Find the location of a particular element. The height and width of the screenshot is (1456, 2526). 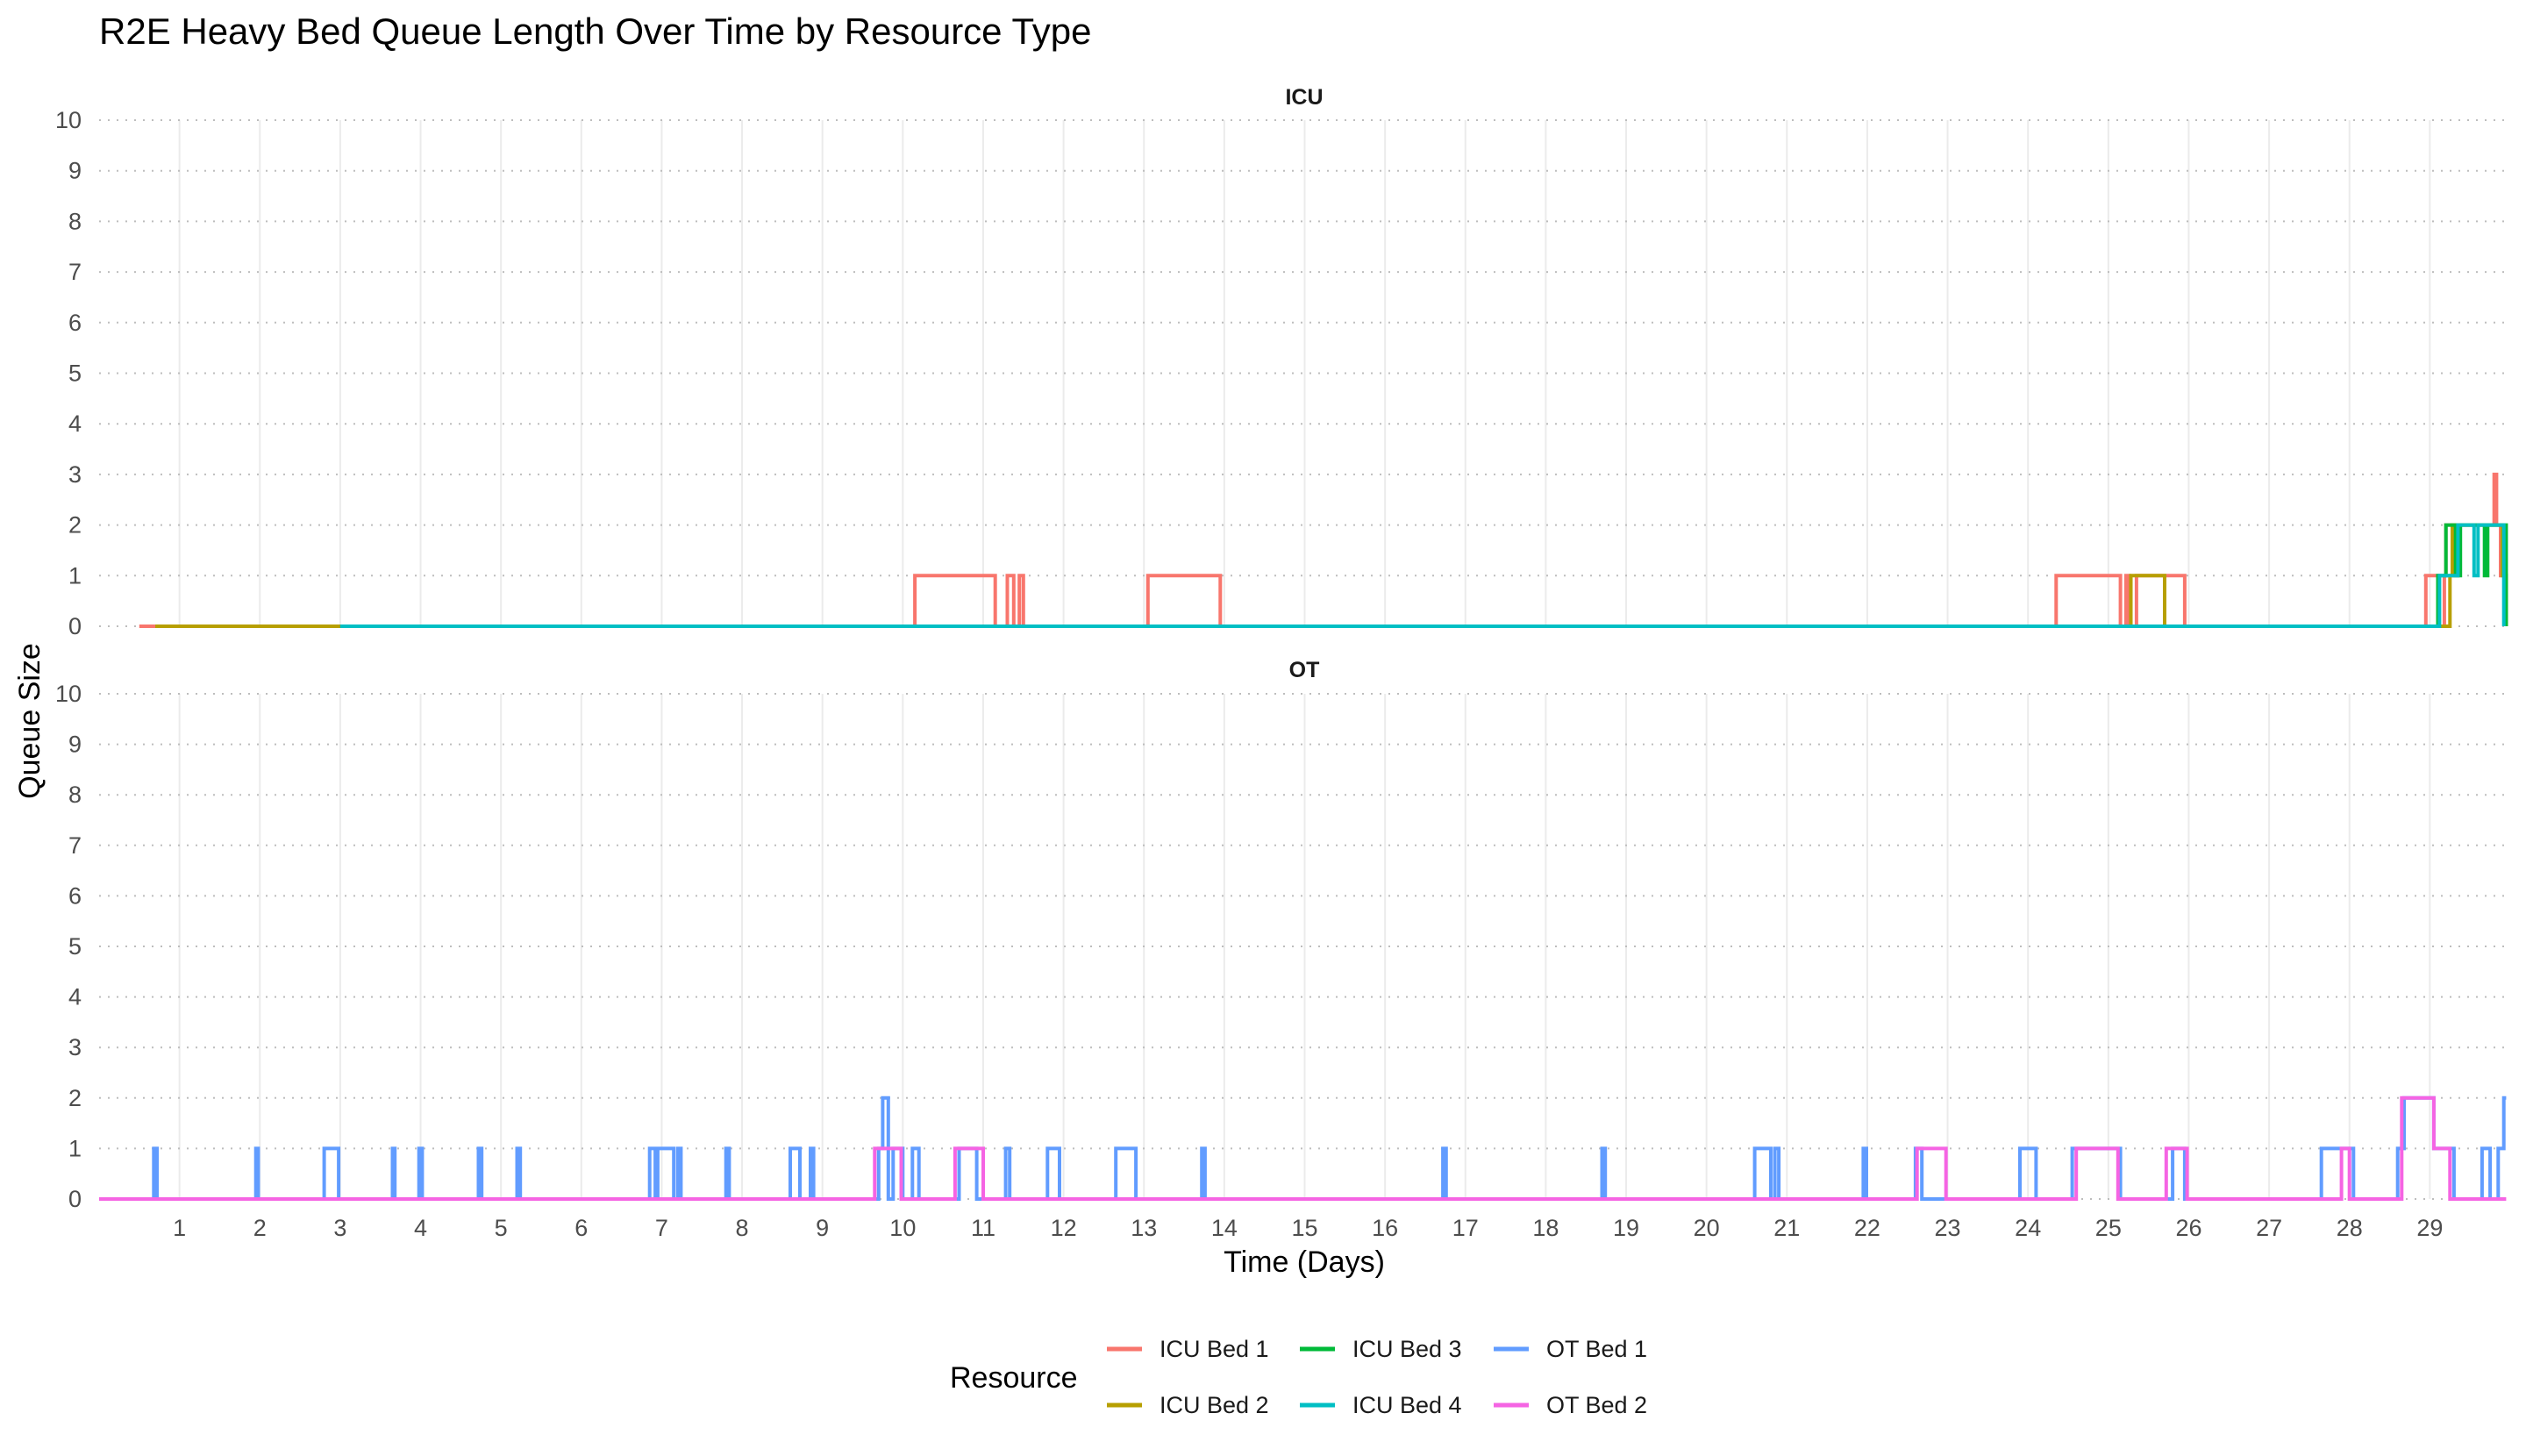

strip-label-ot: OT is located at coordinates (1304, 670).